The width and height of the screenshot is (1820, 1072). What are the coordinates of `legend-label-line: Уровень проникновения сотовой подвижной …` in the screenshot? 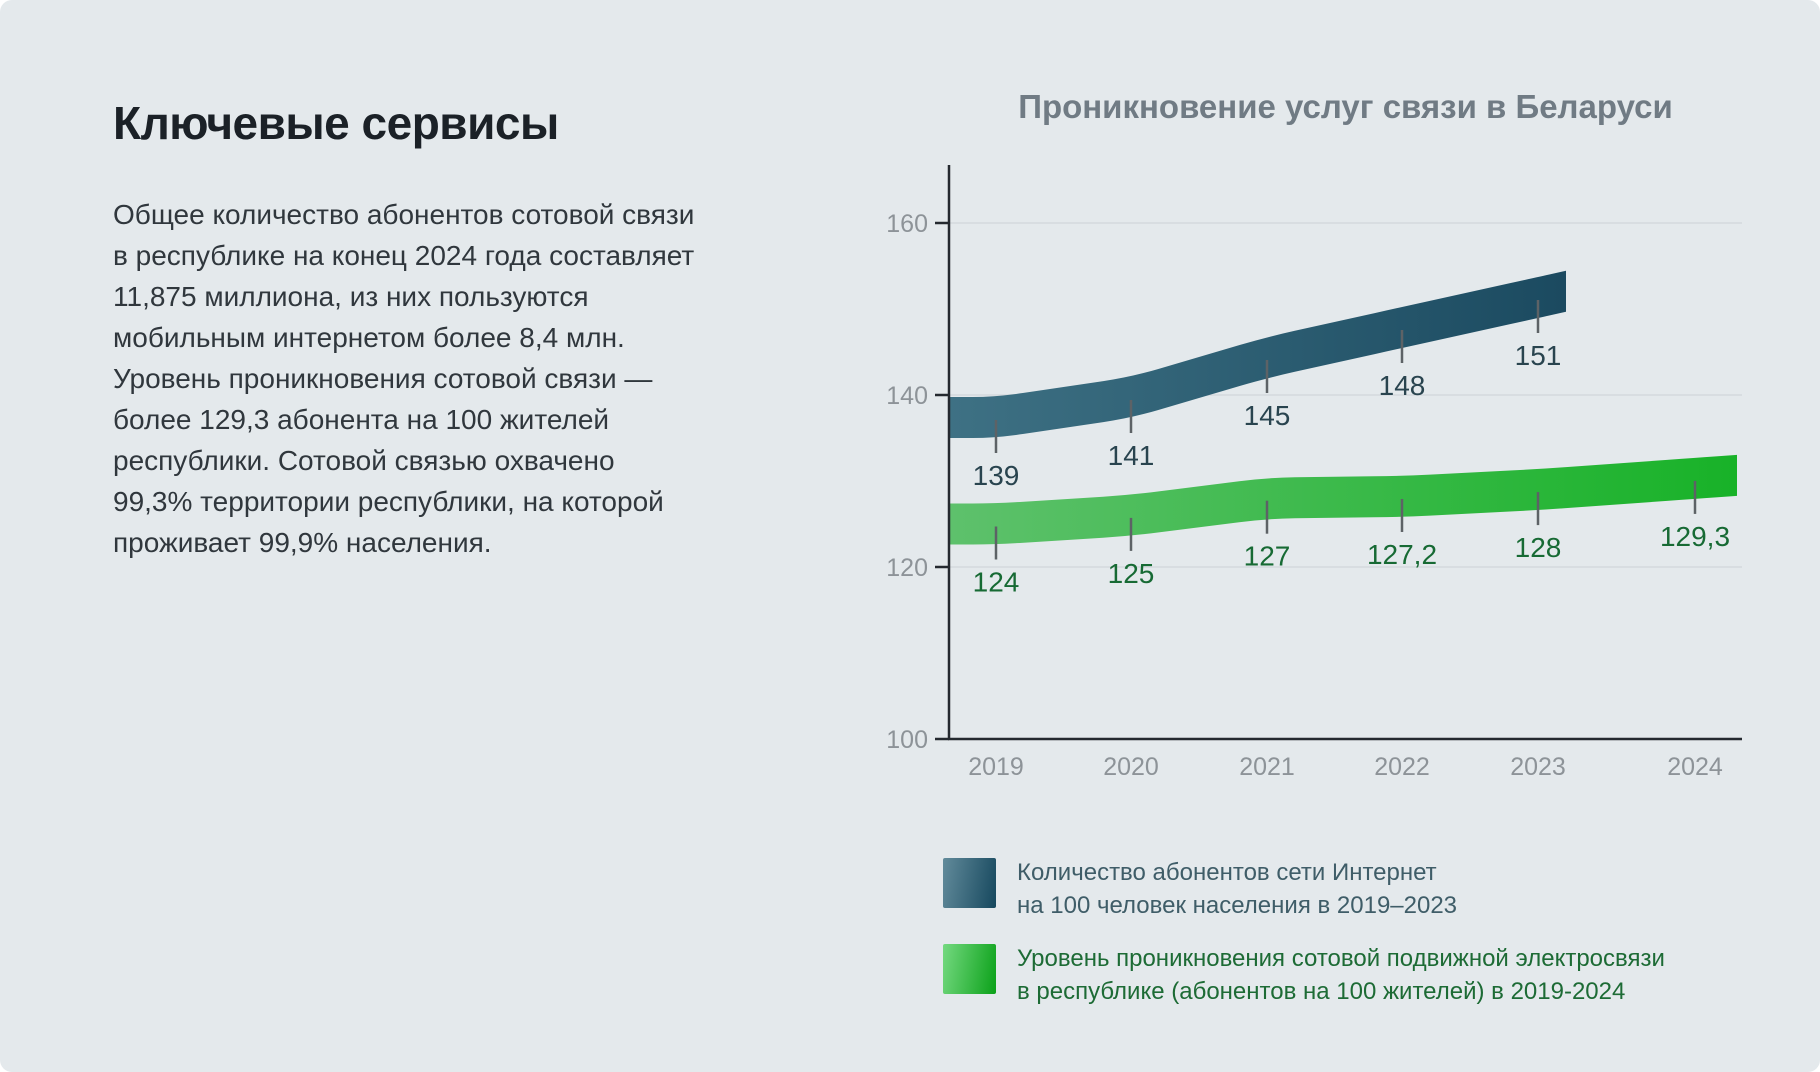 It's located at (1341, 958).